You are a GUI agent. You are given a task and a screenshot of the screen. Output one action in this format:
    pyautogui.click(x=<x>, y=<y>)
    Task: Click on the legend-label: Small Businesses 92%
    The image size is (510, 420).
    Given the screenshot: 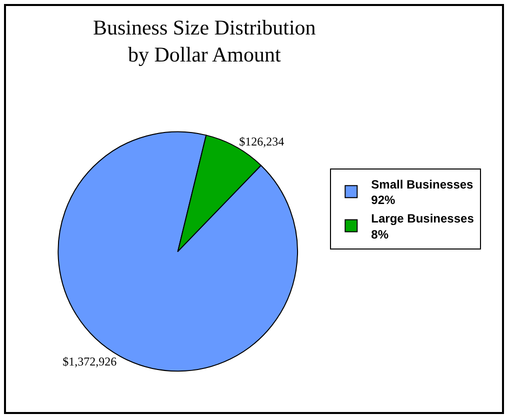 What is the action you would take?
    pyautogui.click(x=422, y=192)
    